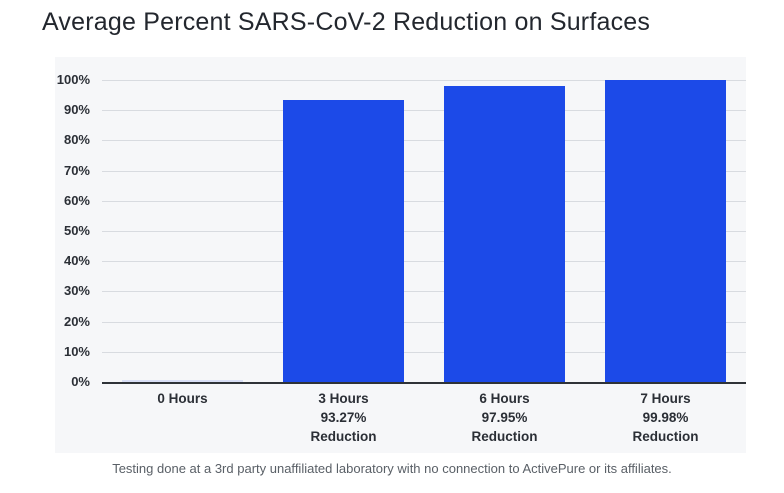  What do you see at coordinates (665, 398) in the screenshot?
I see `x-axis-label-line: 7 Hours` at bounding box center [665, 398].